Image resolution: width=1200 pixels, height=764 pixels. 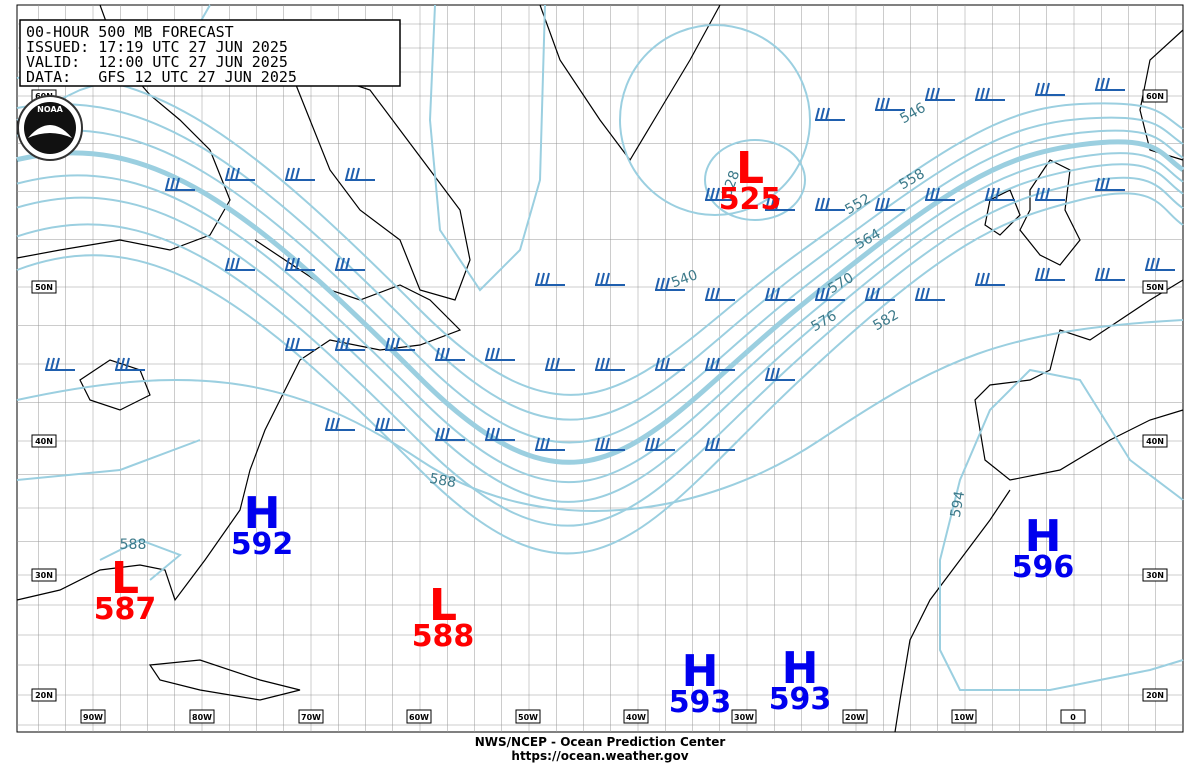 I want to click on center-symbol: L, so click(x=750, y=168).